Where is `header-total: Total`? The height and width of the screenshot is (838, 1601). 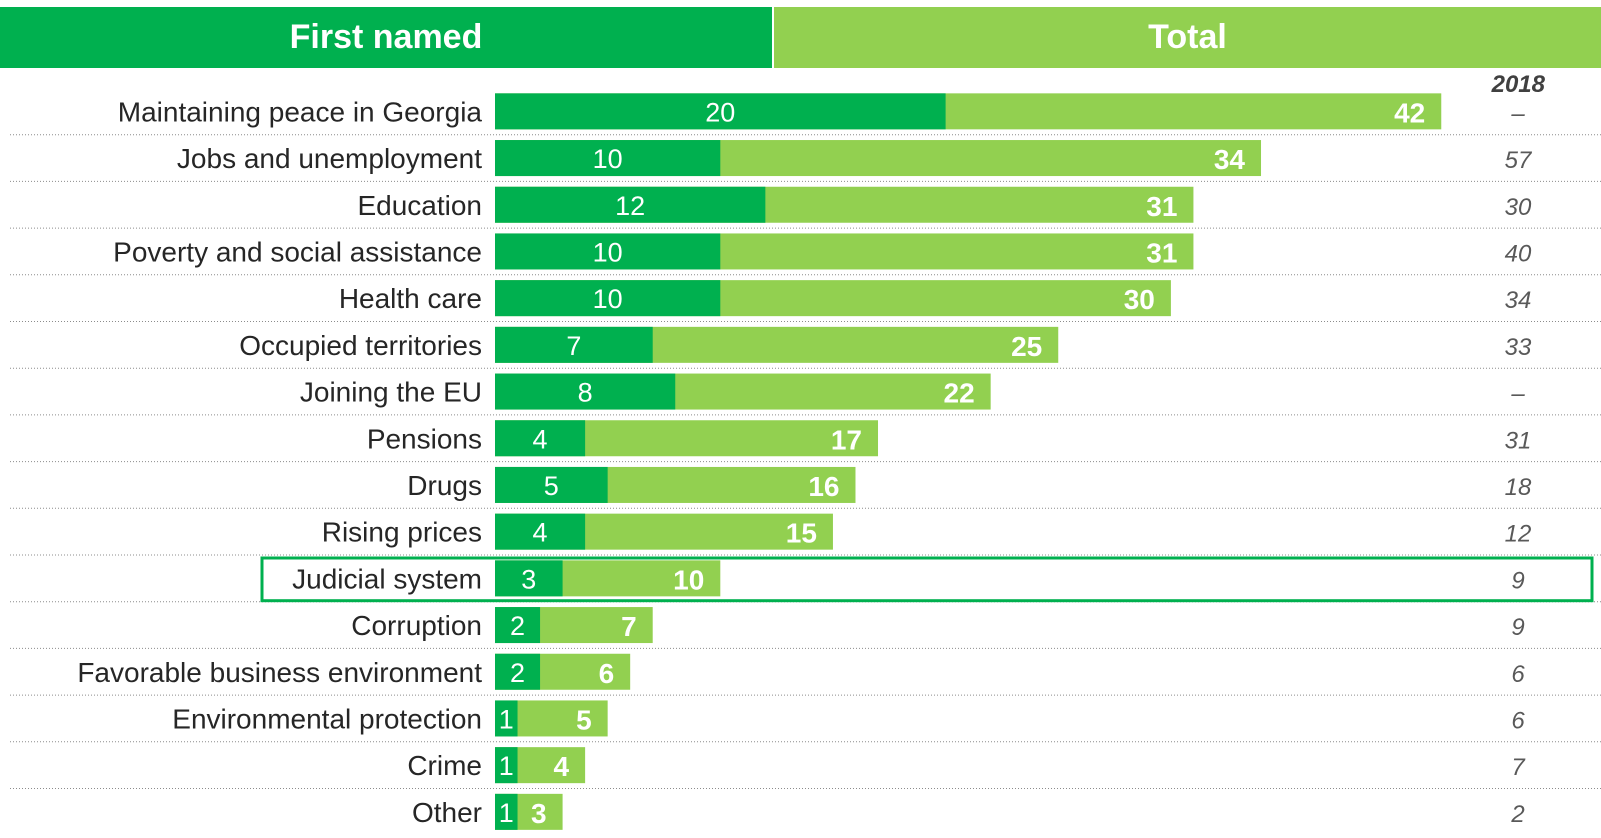
header-total: Total is located at coordinates (1187, 37).